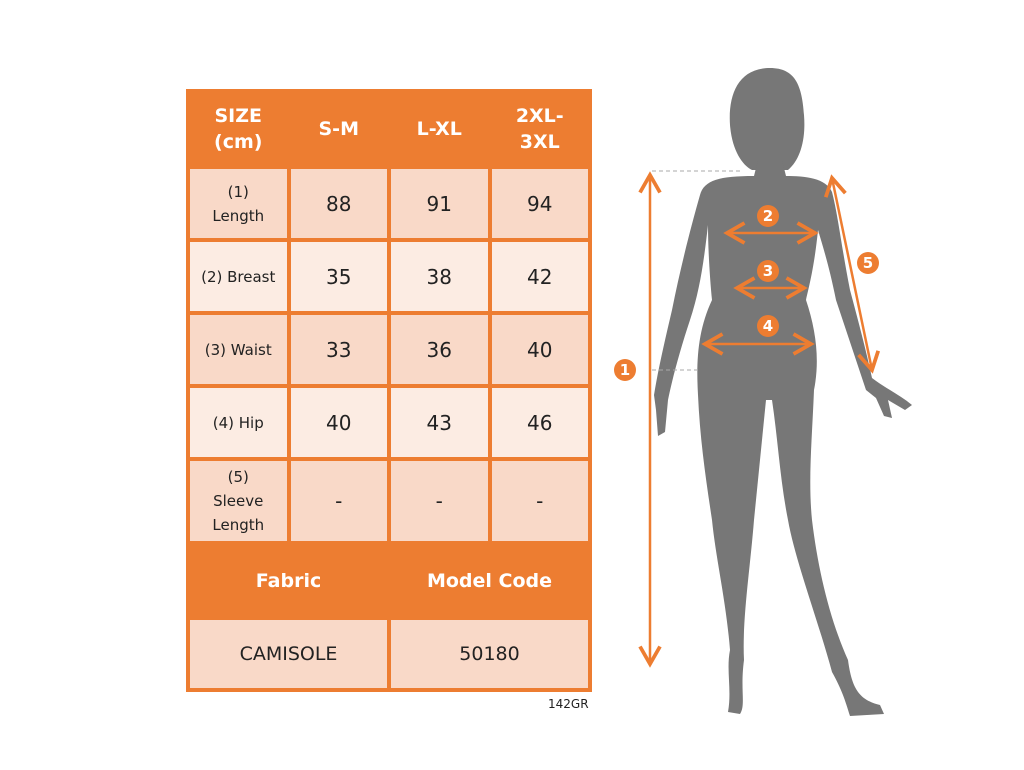  Describe the element at coordinates (238, 501) in the screenshot. I see `row-label: (5) Sleeve Length` at that location.